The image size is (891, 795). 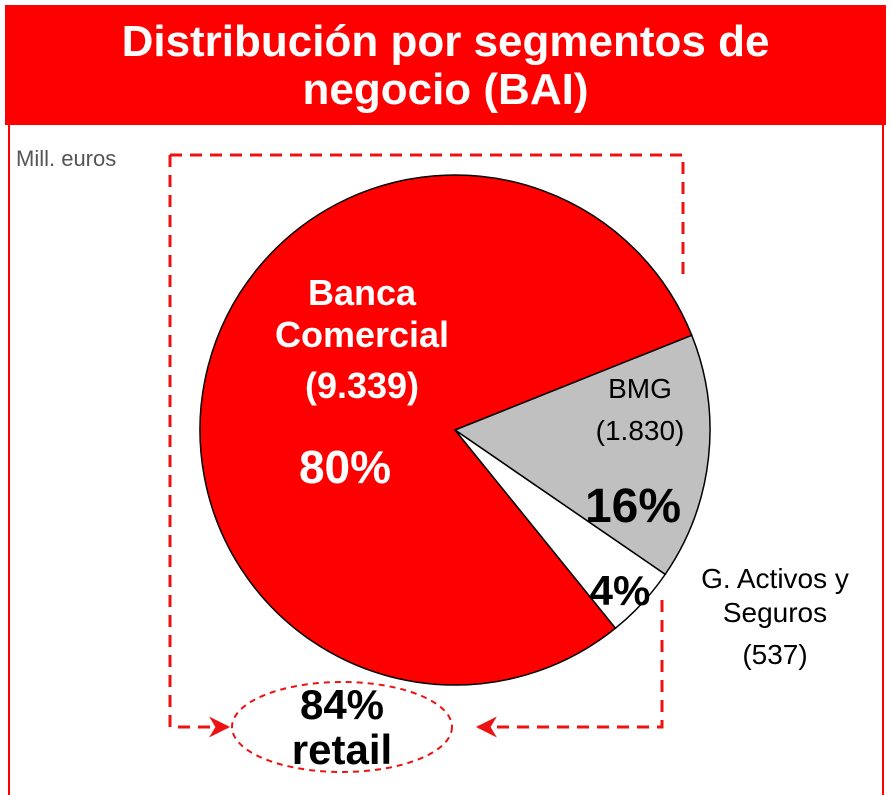 What do you see at coordinates (640, 388) in the screenshot?
I see `slice-label: BMG` at bounding box center [640, 388].